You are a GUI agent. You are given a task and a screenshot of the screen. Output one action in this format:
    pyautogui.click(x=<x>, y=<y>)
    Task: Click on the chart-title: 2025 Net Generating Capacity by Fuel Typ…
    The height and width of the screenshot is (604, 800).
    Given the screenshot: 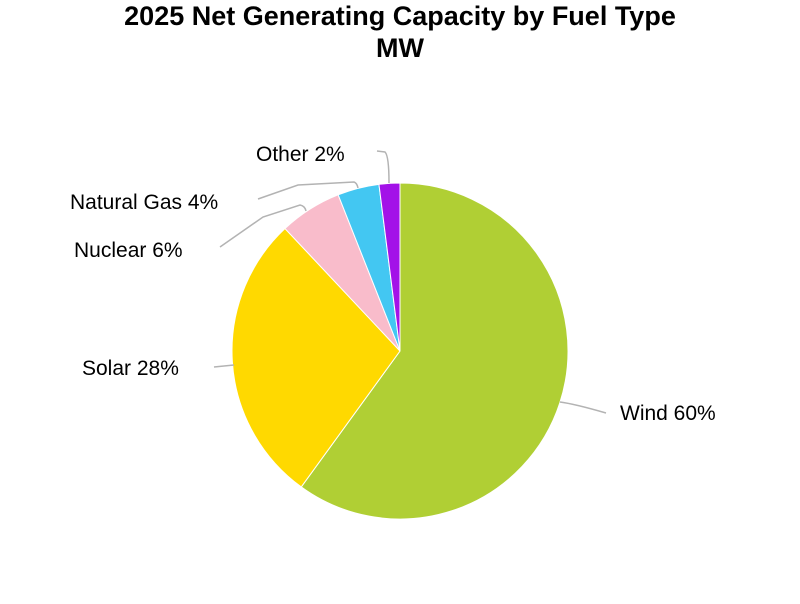 What is the action you would take?
    pyautogui.click(x=400, y=32)
    